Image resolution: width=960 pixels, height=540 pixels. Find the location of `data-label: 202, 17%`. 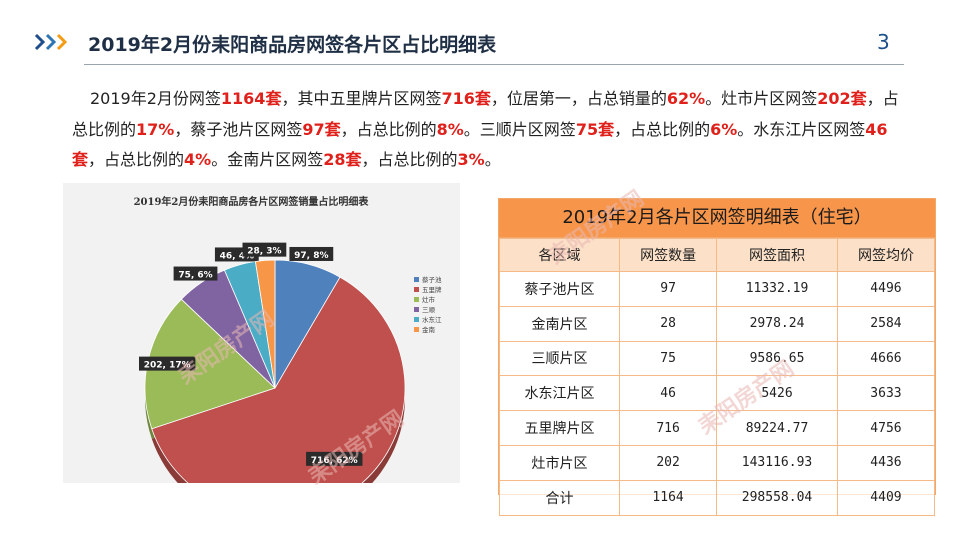

data-label: 202, 17% is located at coordinates (167, 366).